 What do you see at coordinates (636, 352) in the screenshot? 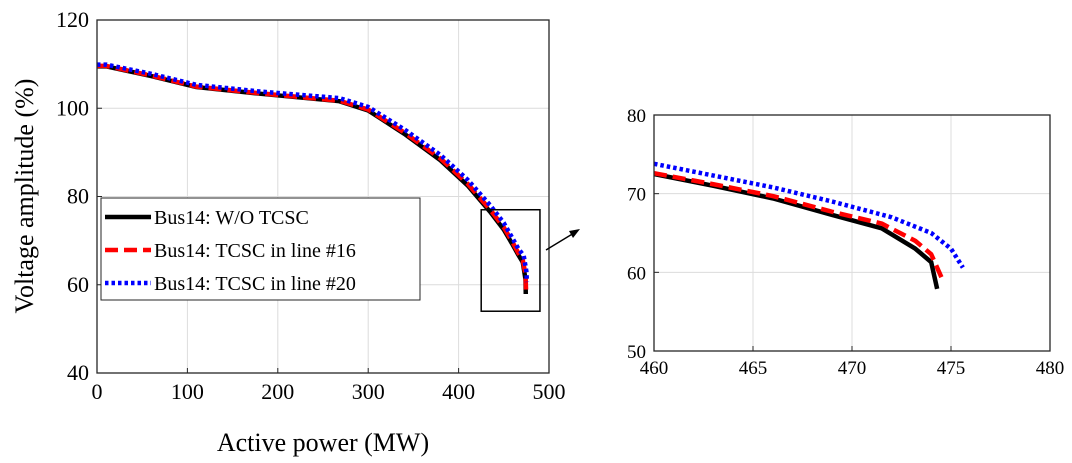
I see `inset-y-tick-label: 50` at bounding box center [636, 352].